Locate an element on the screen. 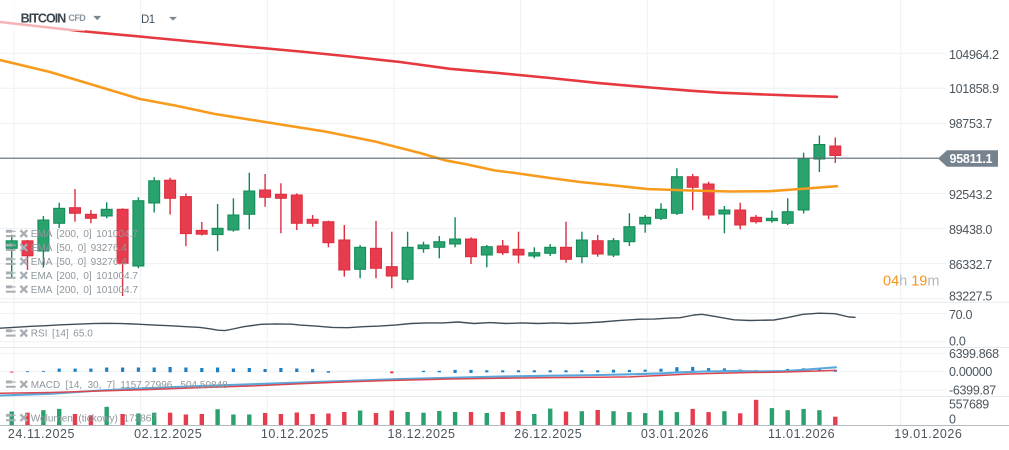 This screenshot has height=450, width=1009. svg-text: 98753.7 is located at coordinates (970, 124).